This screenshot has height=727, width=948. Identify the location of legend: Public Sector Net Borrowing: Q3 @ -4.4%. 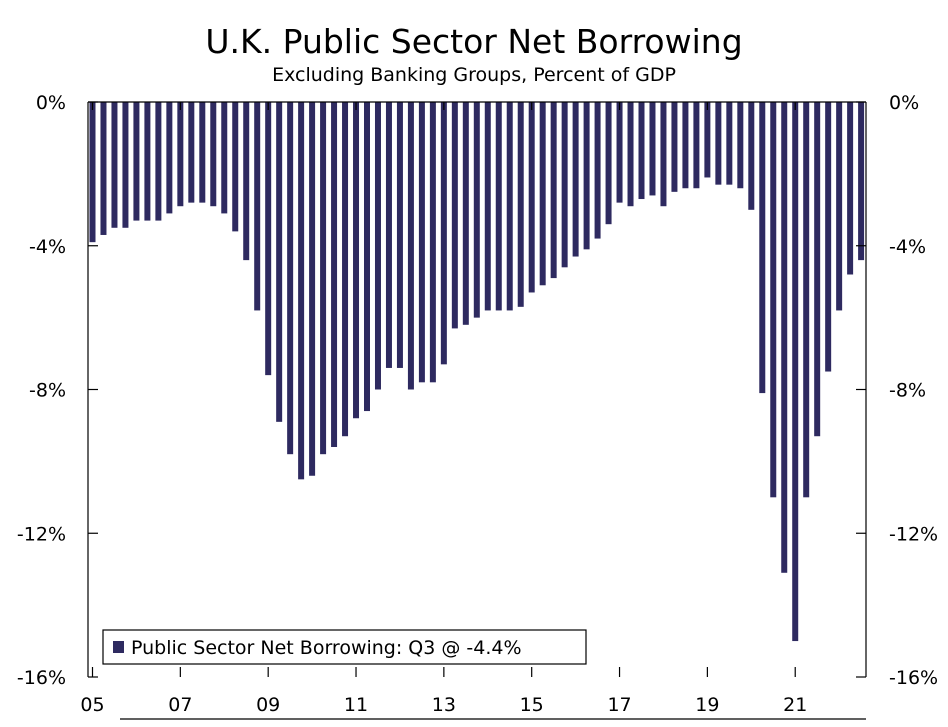
(344, 647).